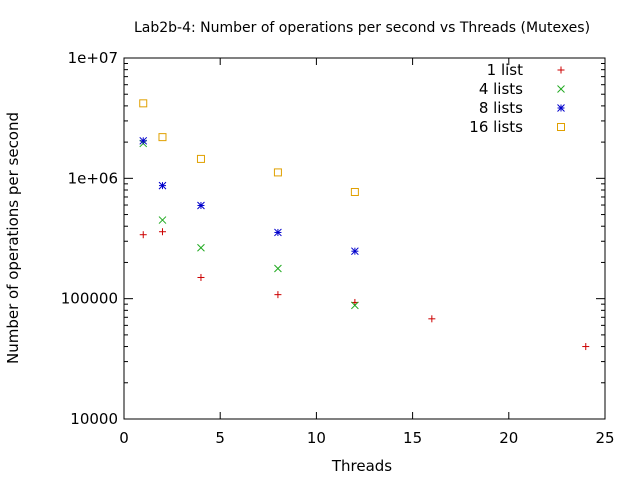 The width and height of the screenshot is (640, 480). What do you see at coordinates (604, 438) in the screenshot?
I see `x-tick-label: 25` at bounding box center [604, 438].